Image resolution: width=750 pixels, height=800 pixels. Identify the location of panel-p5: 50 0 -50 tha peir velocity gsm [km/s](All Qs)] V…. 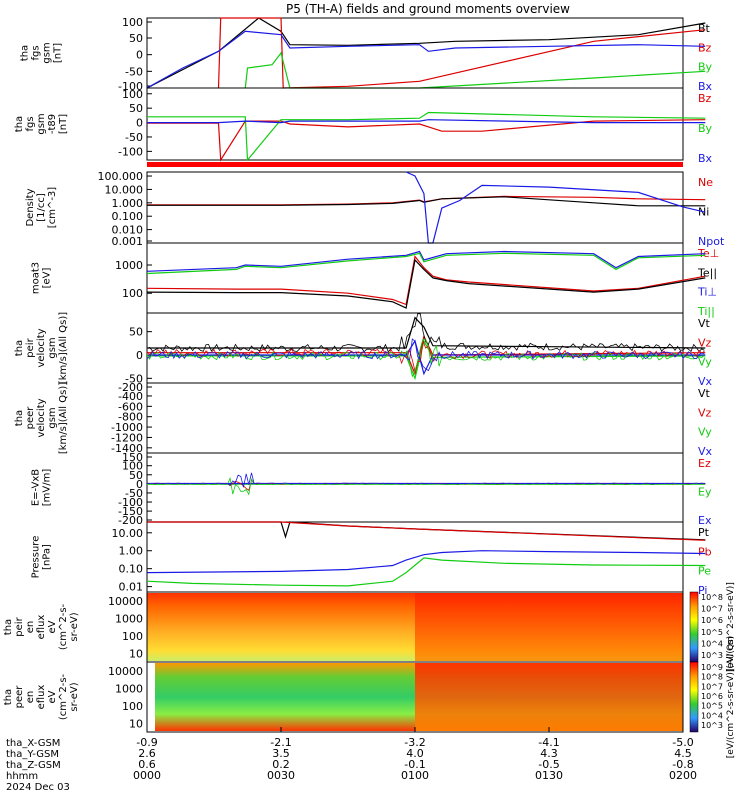
(363, 350).